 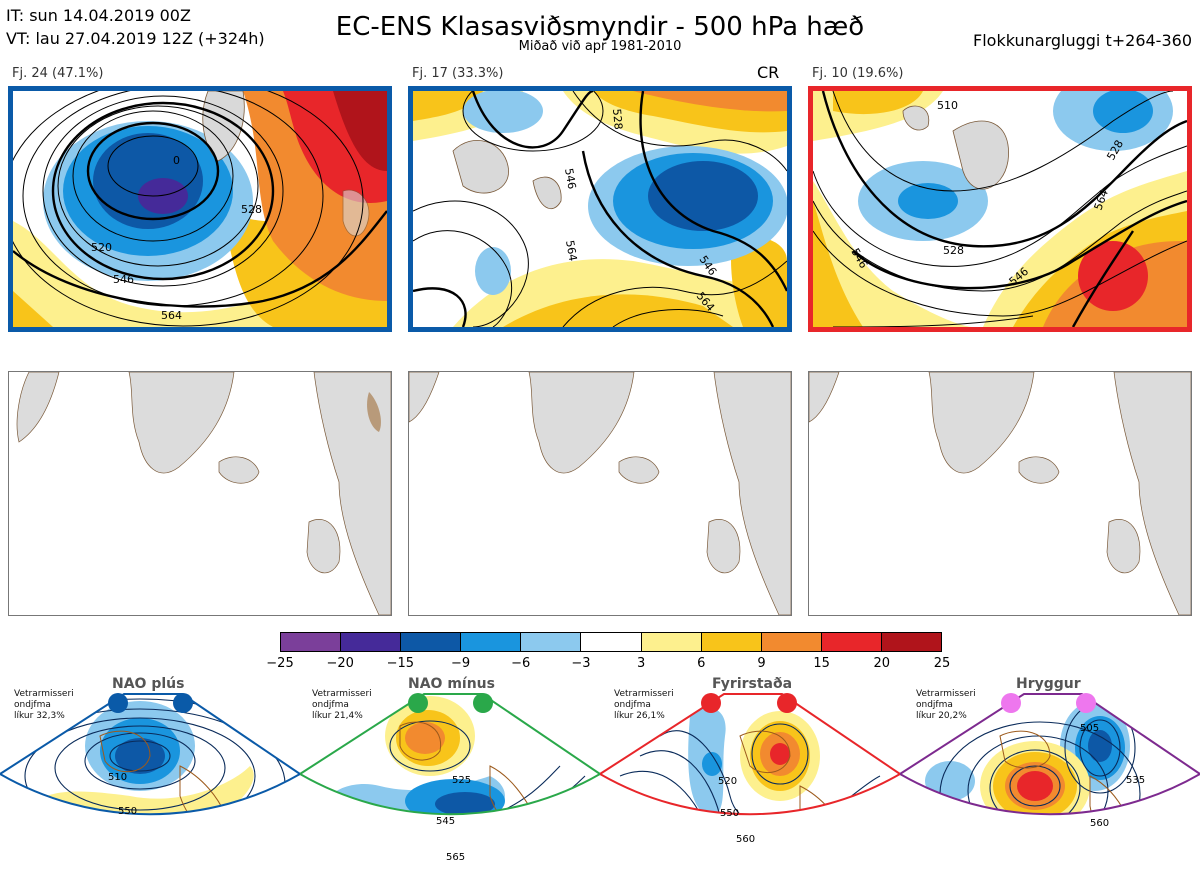 What do you see at coordinates (727, 781) in the screenshot?
I see `regime-blocking-contour-520: 520` at bounding box center [727, 781].